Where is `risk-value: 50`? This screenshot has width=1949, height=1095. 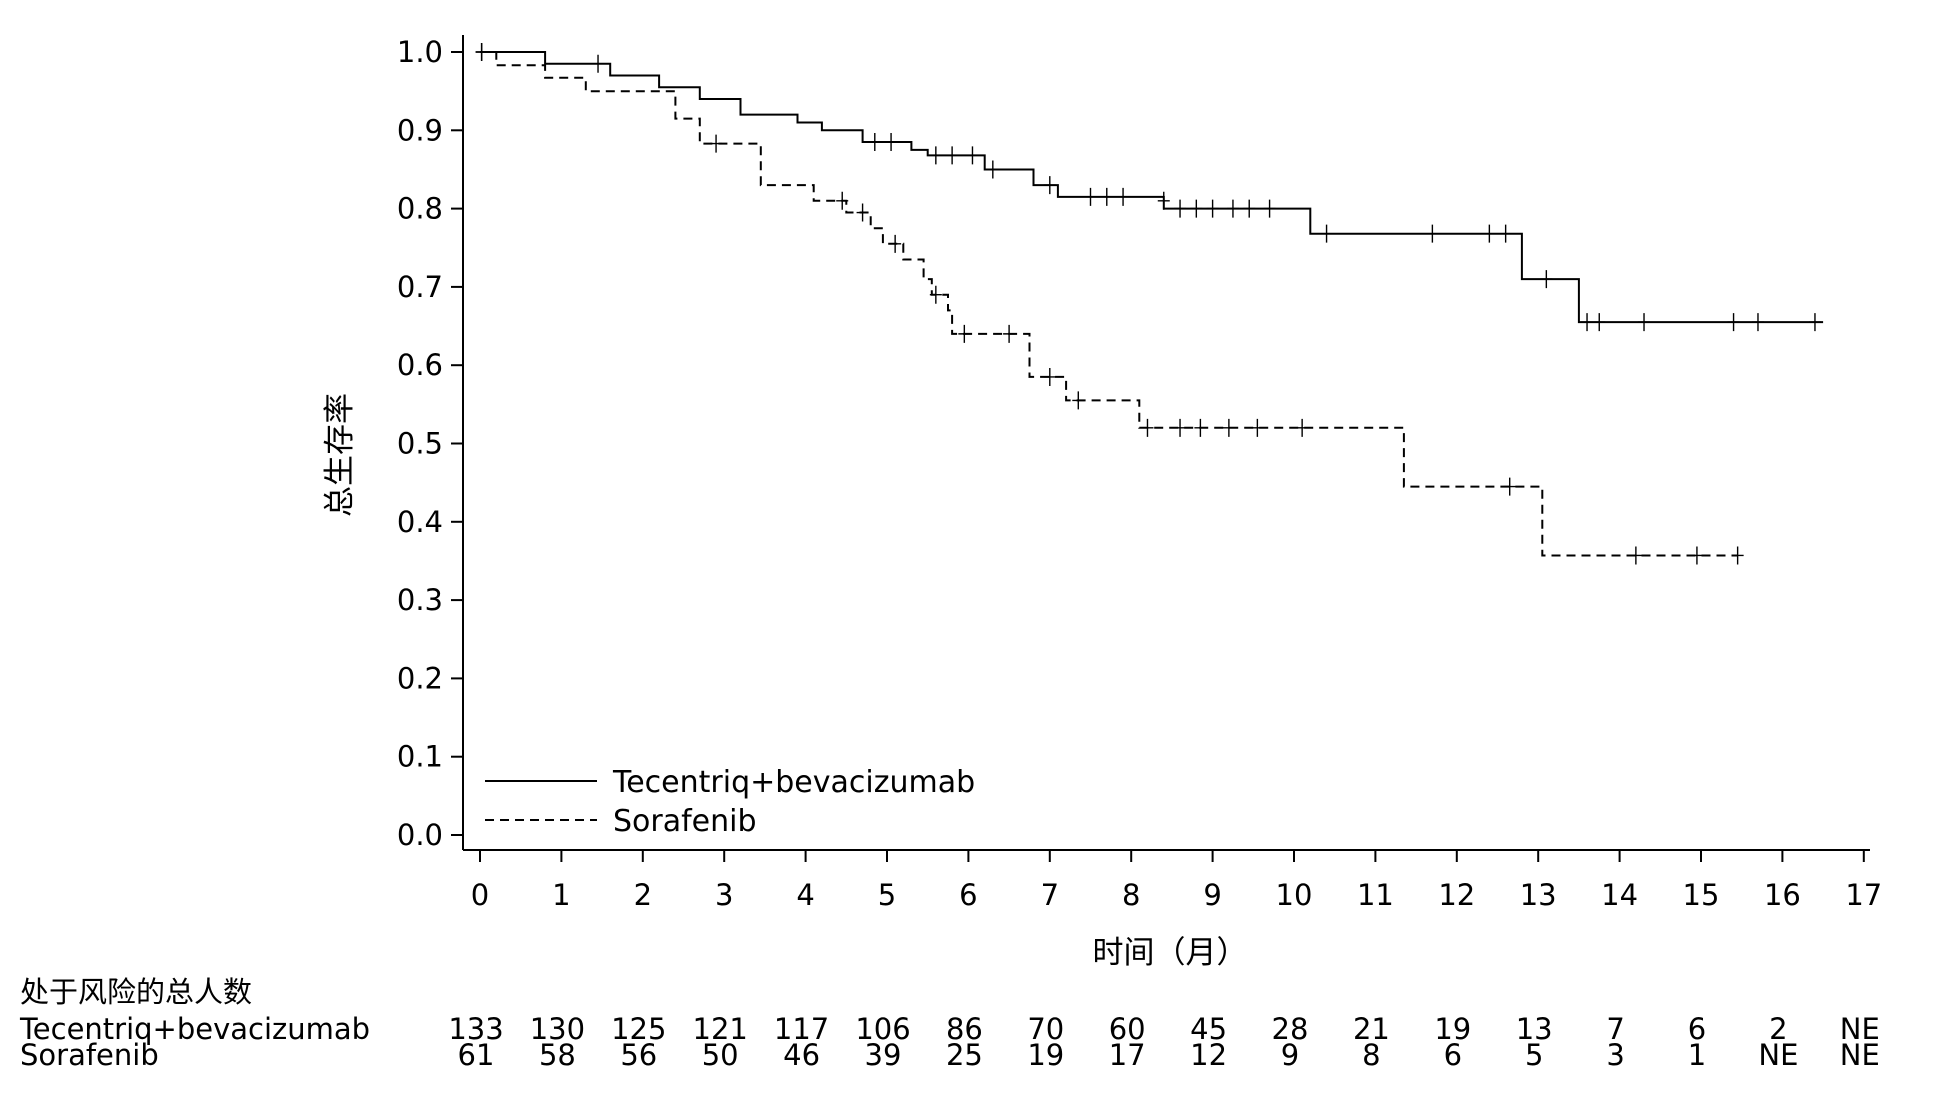
risk-value: 50 is located at coordinates (720, 1055).